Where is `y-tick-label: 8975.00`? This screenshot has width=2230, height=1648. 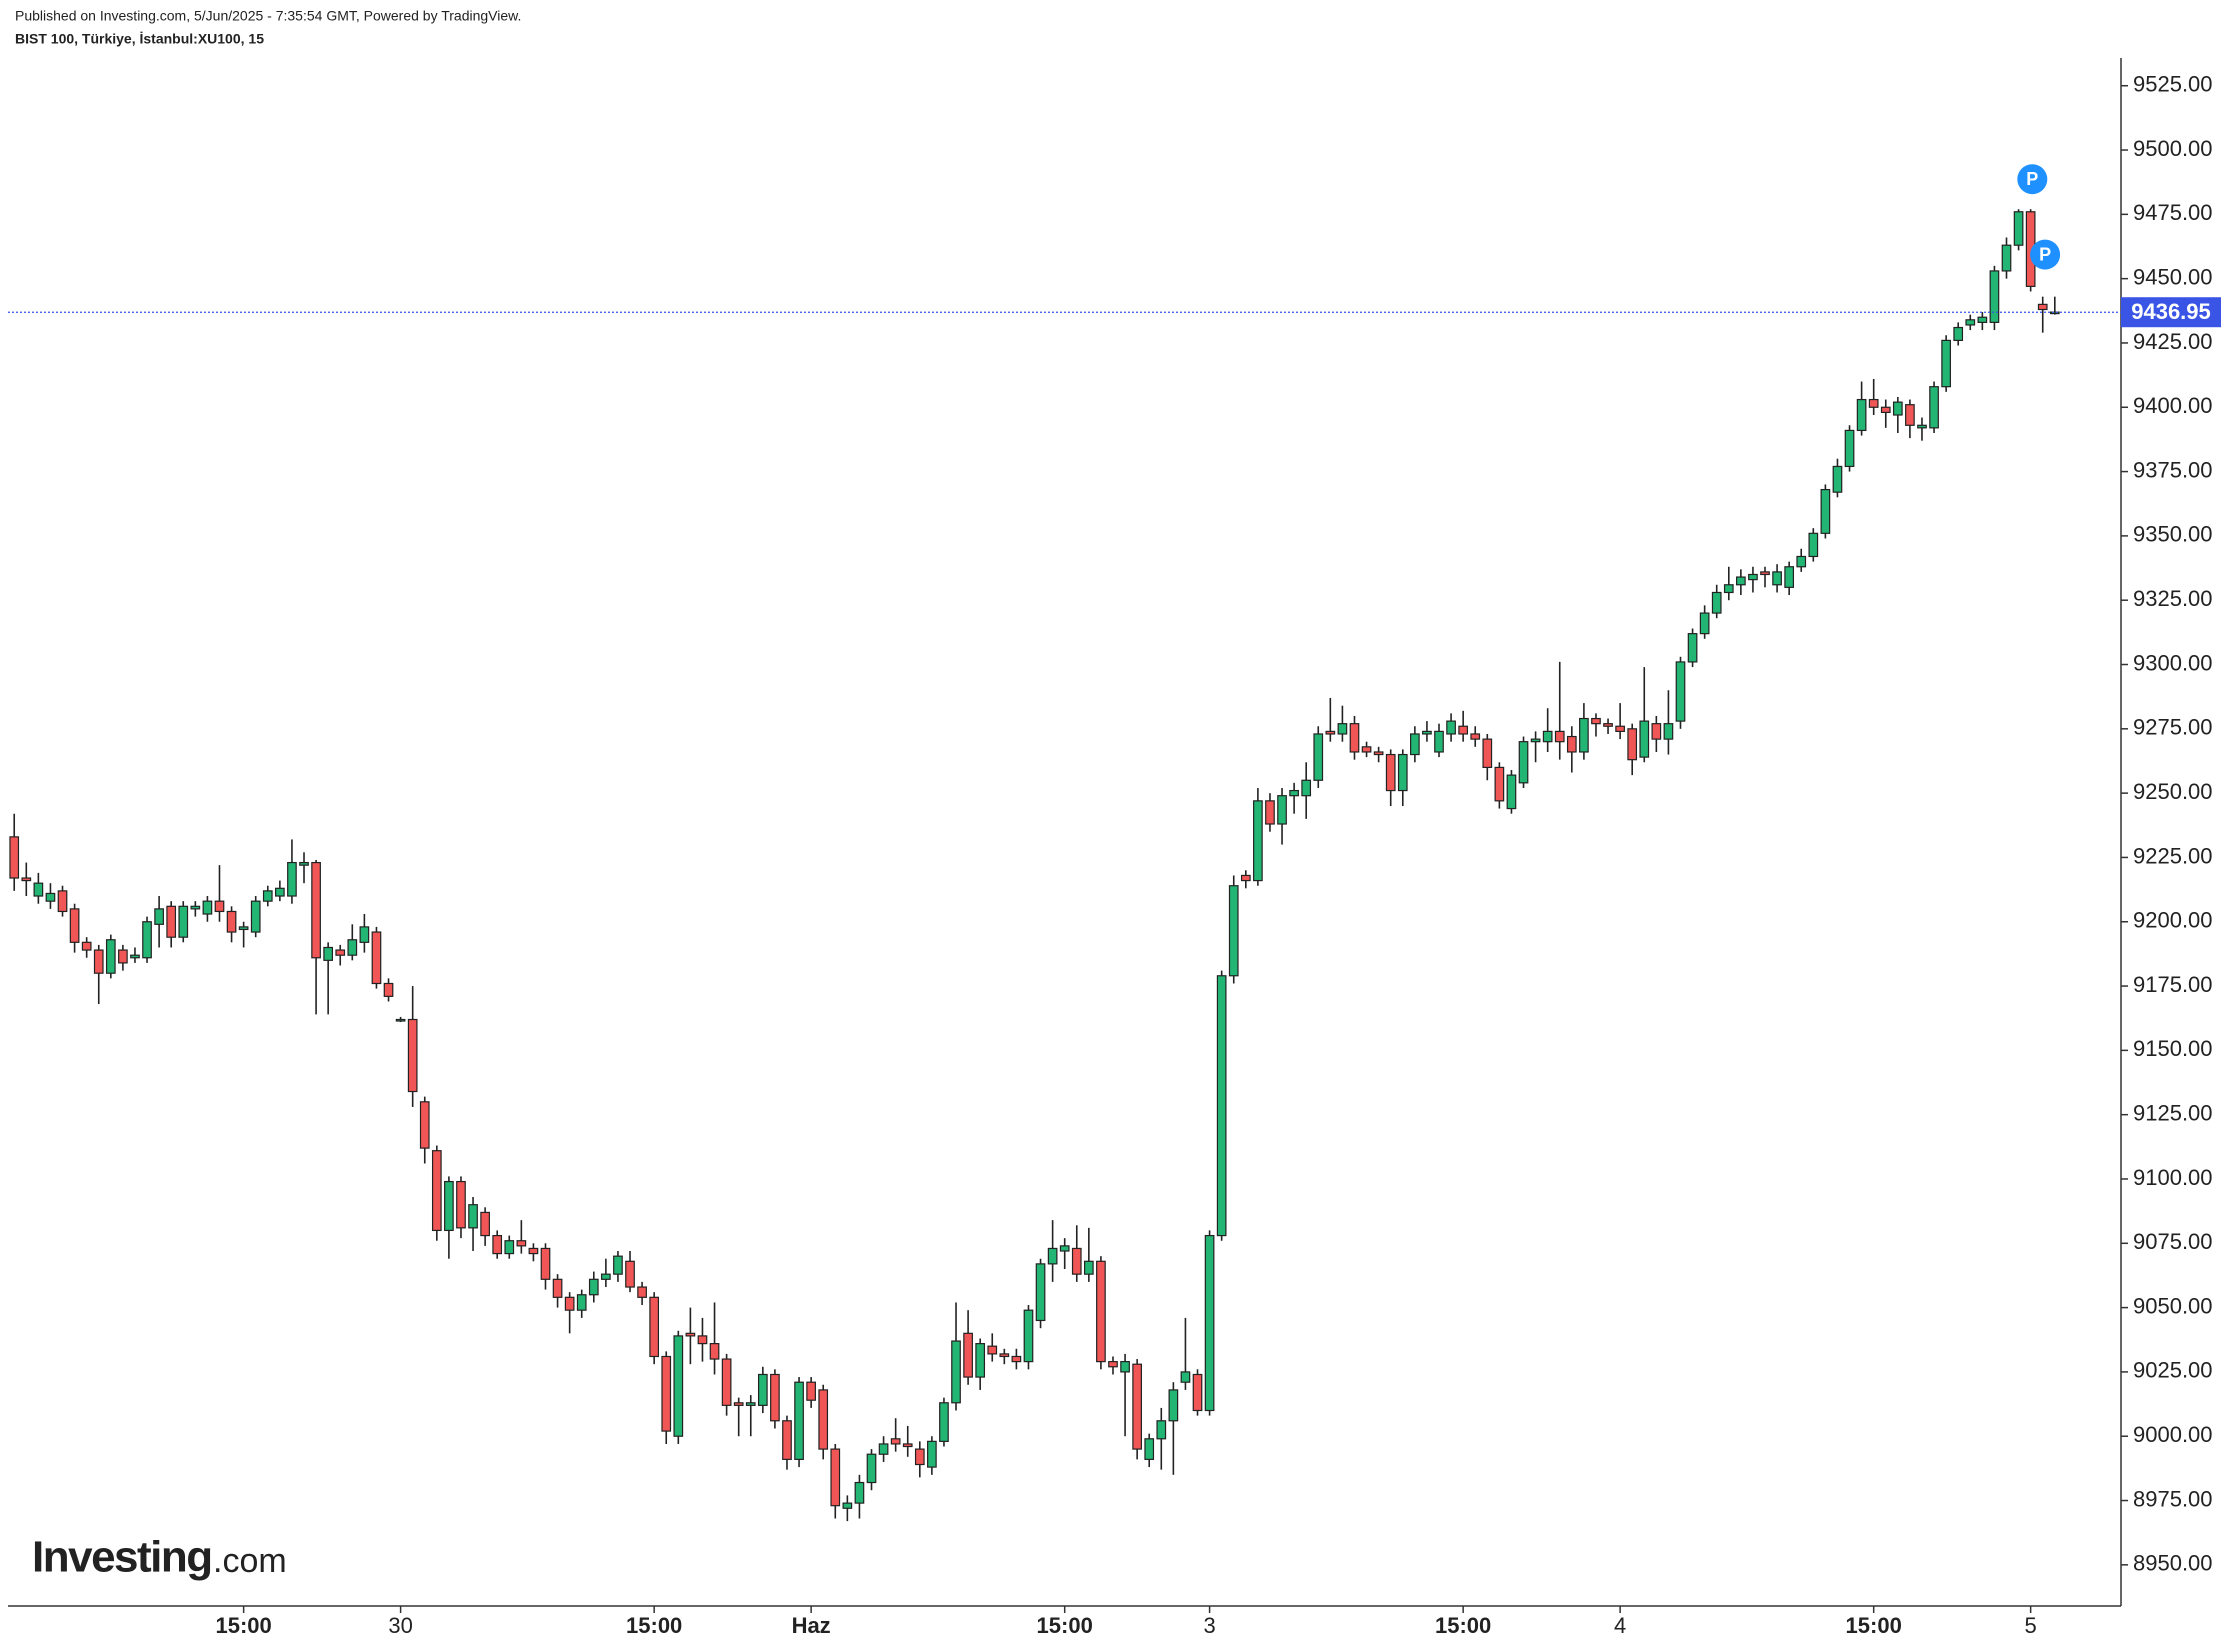
y-tick-label: 8975.00 is located at coordinates (2173, 1498).